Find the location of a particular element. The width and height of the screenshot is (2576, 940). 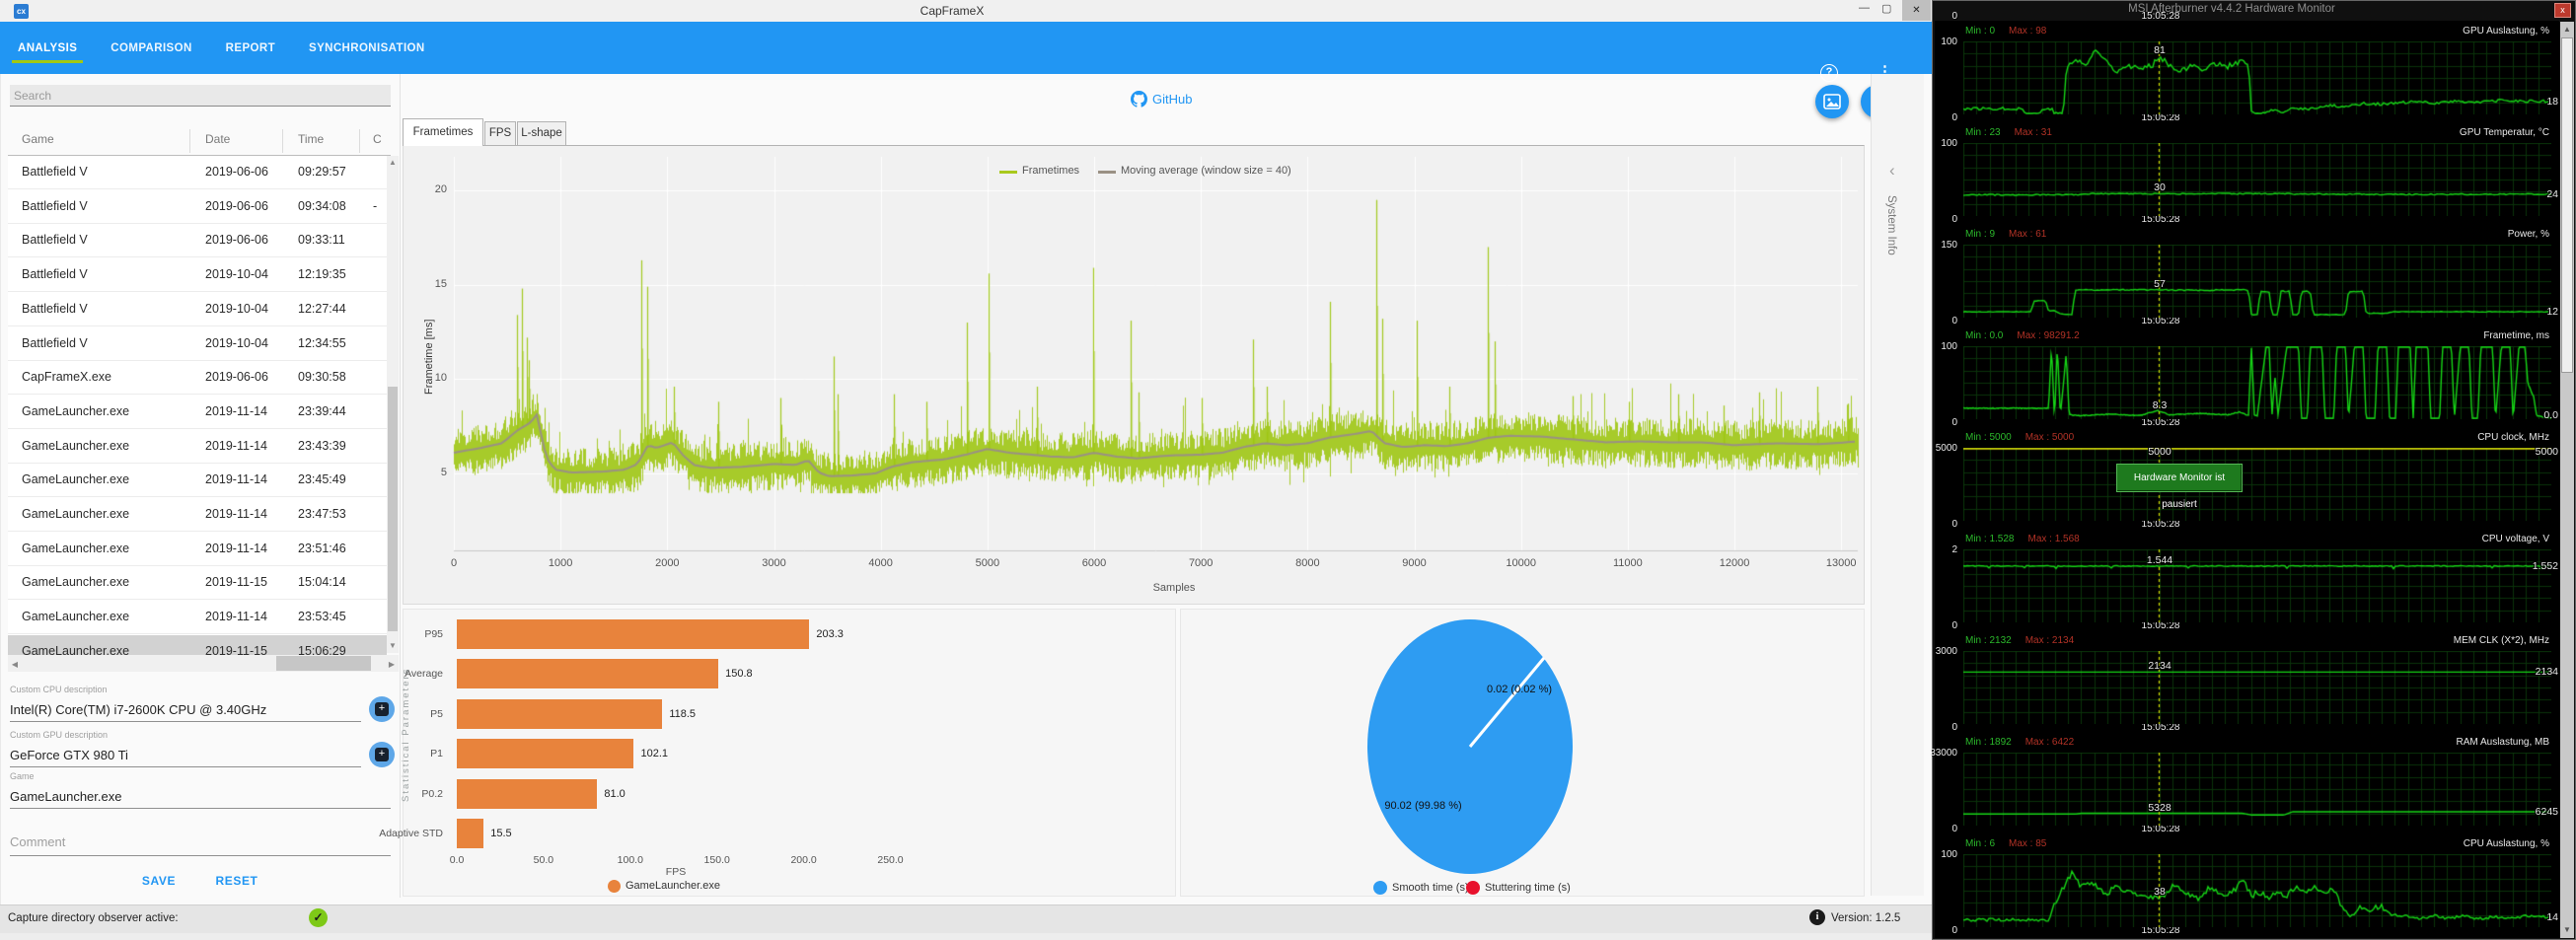

help-icon: ? is located at coordinates (1829, 73).